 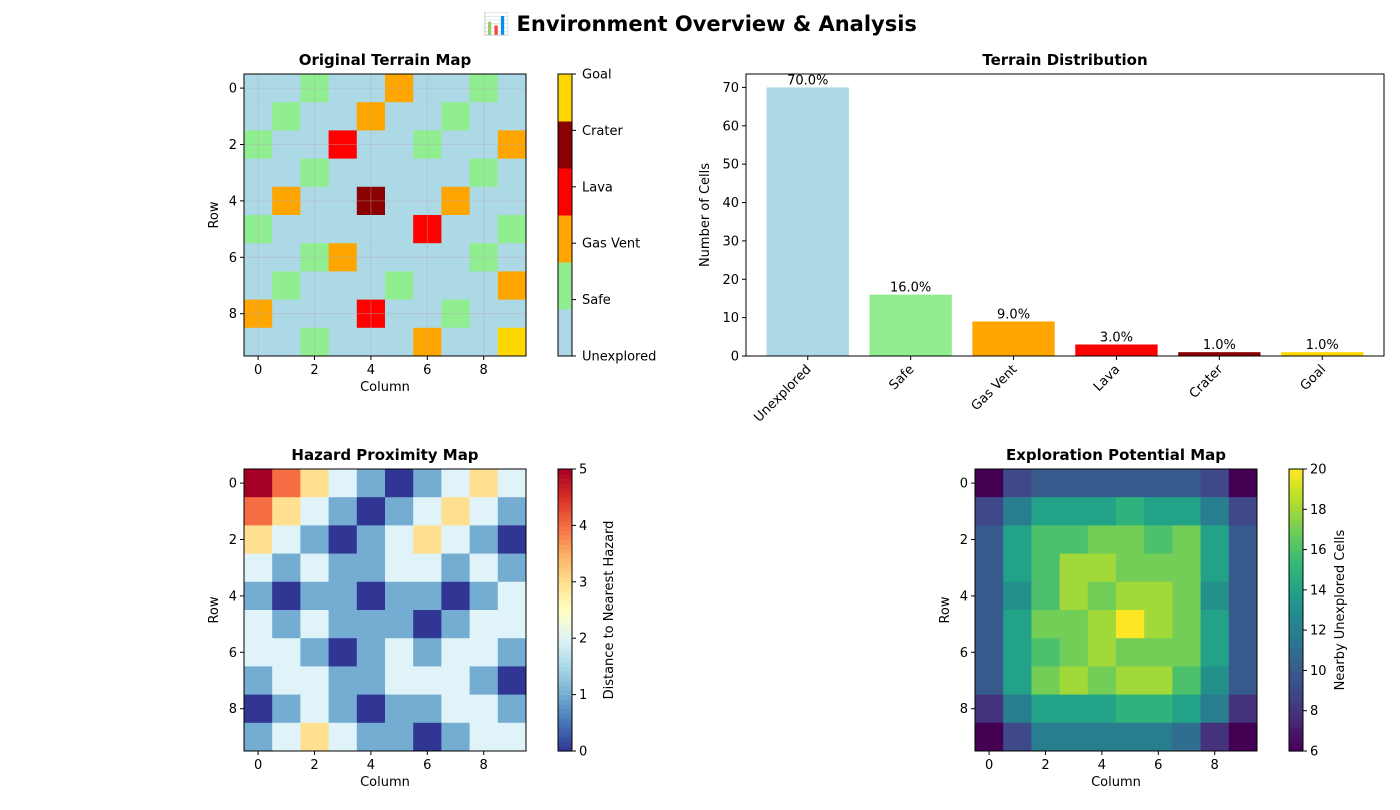 What do you see at coordinates (385, 215) in the screenshot?
I see `axes-frame` at bounding box center [385, 215].